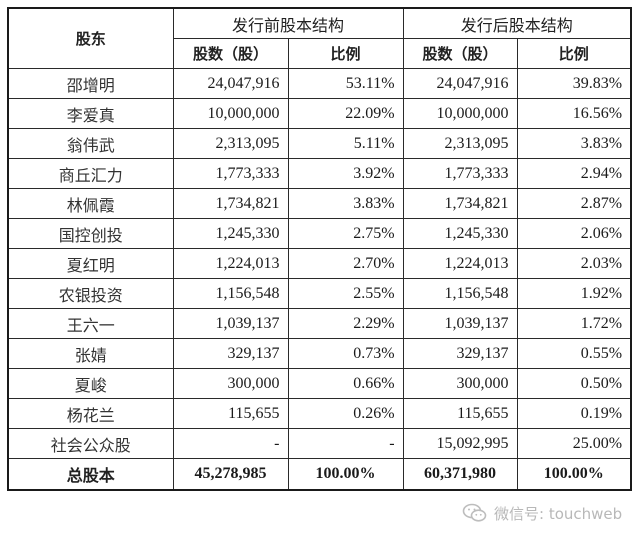 The width and height of the screenshot is (640, 536). Describe the element at coordinates (90, 38) in the screenshot. I see `header-shareholder: 股东` at that location.